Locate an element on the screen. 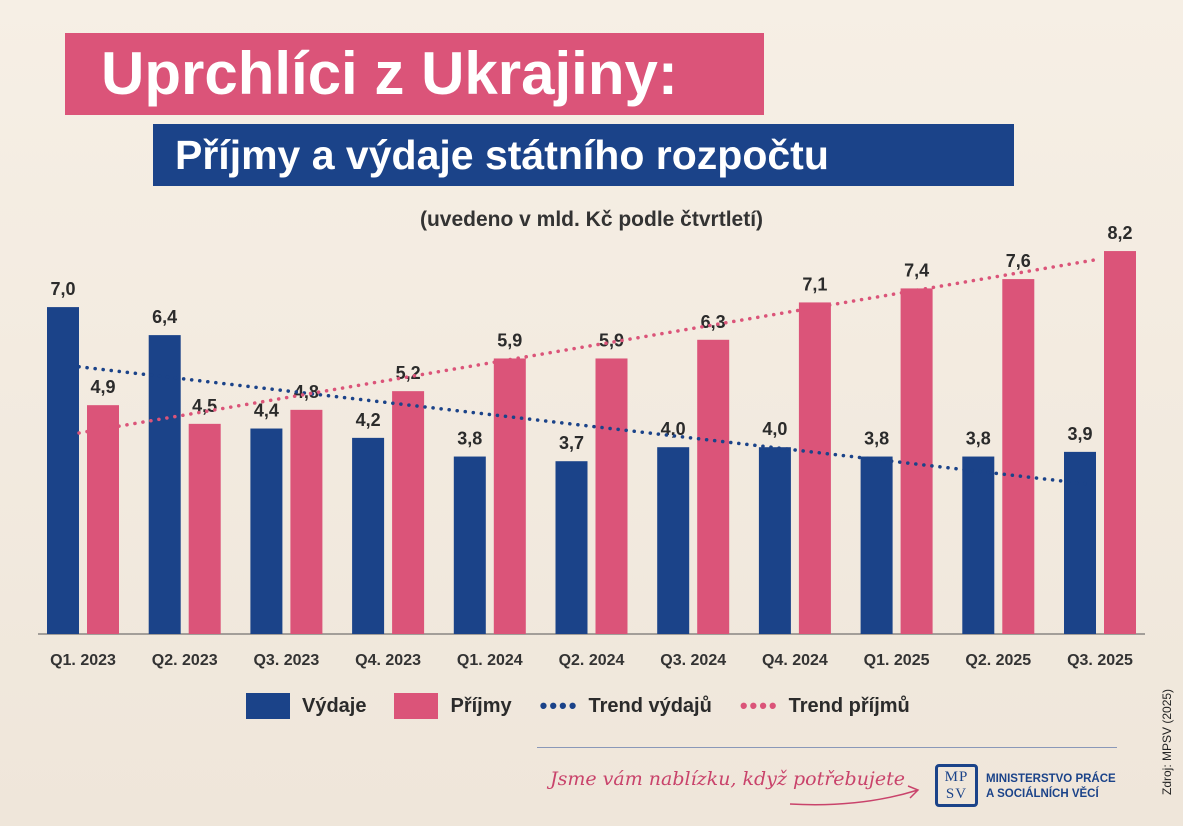 The height and width of the screenshot is (826, 1183). x-tick-label: Q2. 2023 is located at coordinates (185, 660).